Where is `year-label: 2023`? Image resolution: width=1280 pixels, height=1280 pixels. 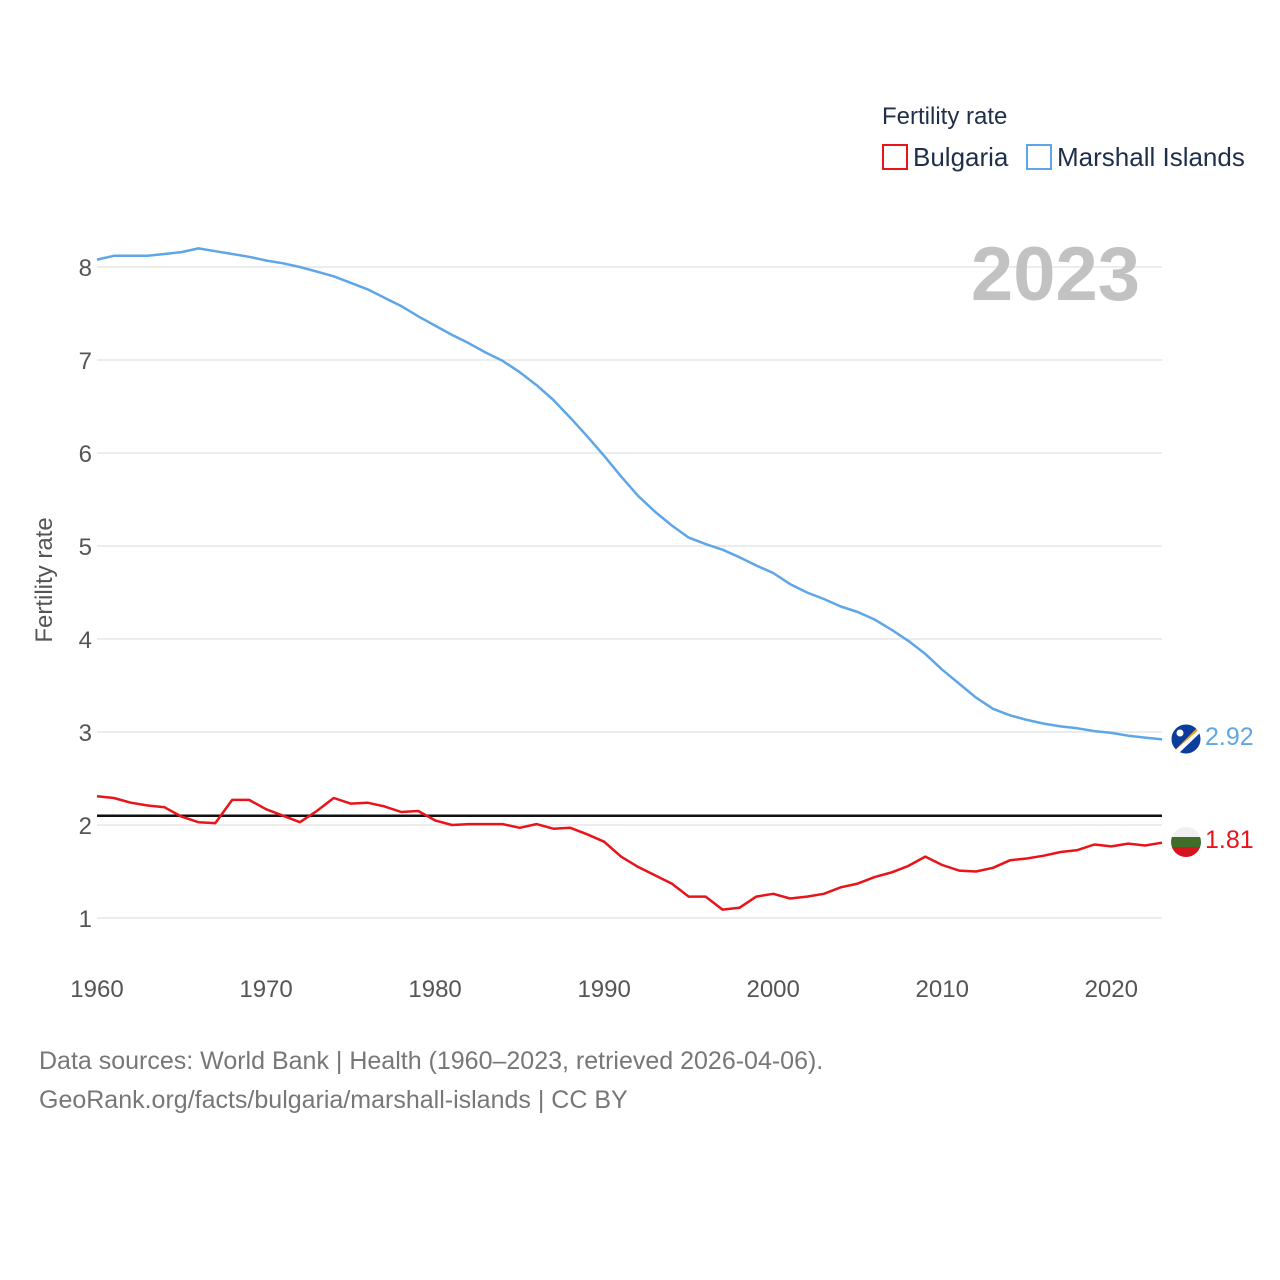
year-label: 2023 is located at coordinates (1055, 274).